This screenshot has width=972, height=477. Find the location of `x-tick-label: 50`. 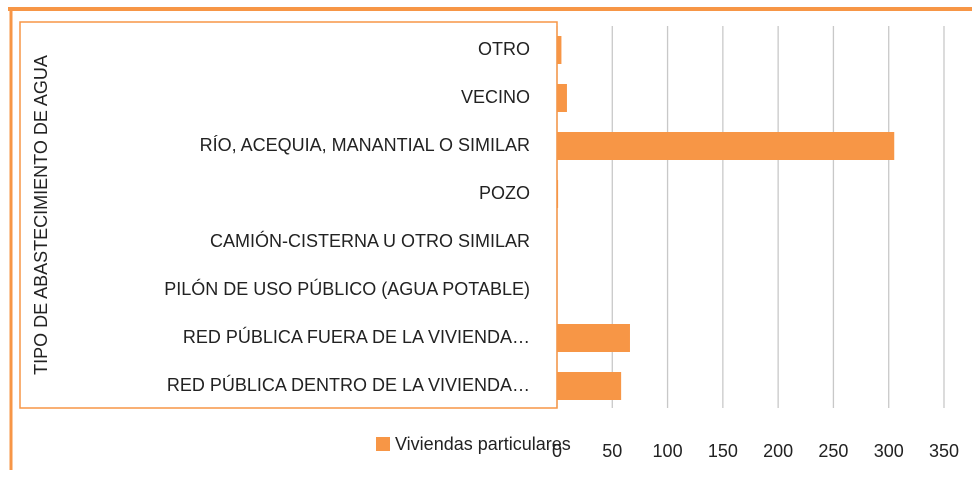

x-tick-label: 50 is located at coordinates (612, 451).